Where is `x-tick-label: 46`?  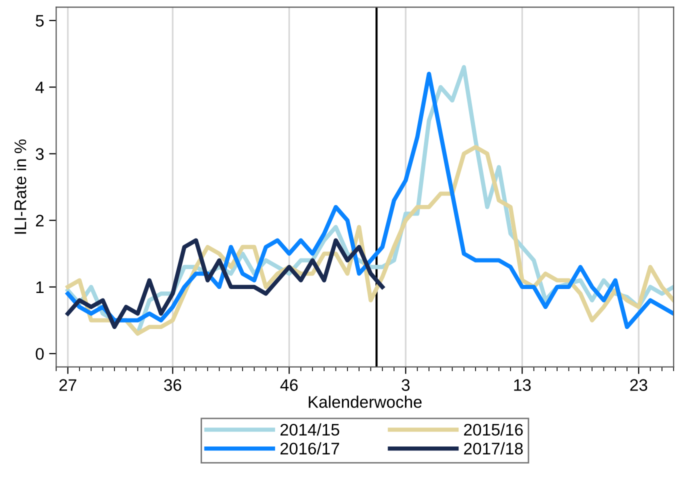
x-tick-label: 46 is located at coordinates (289, 385).